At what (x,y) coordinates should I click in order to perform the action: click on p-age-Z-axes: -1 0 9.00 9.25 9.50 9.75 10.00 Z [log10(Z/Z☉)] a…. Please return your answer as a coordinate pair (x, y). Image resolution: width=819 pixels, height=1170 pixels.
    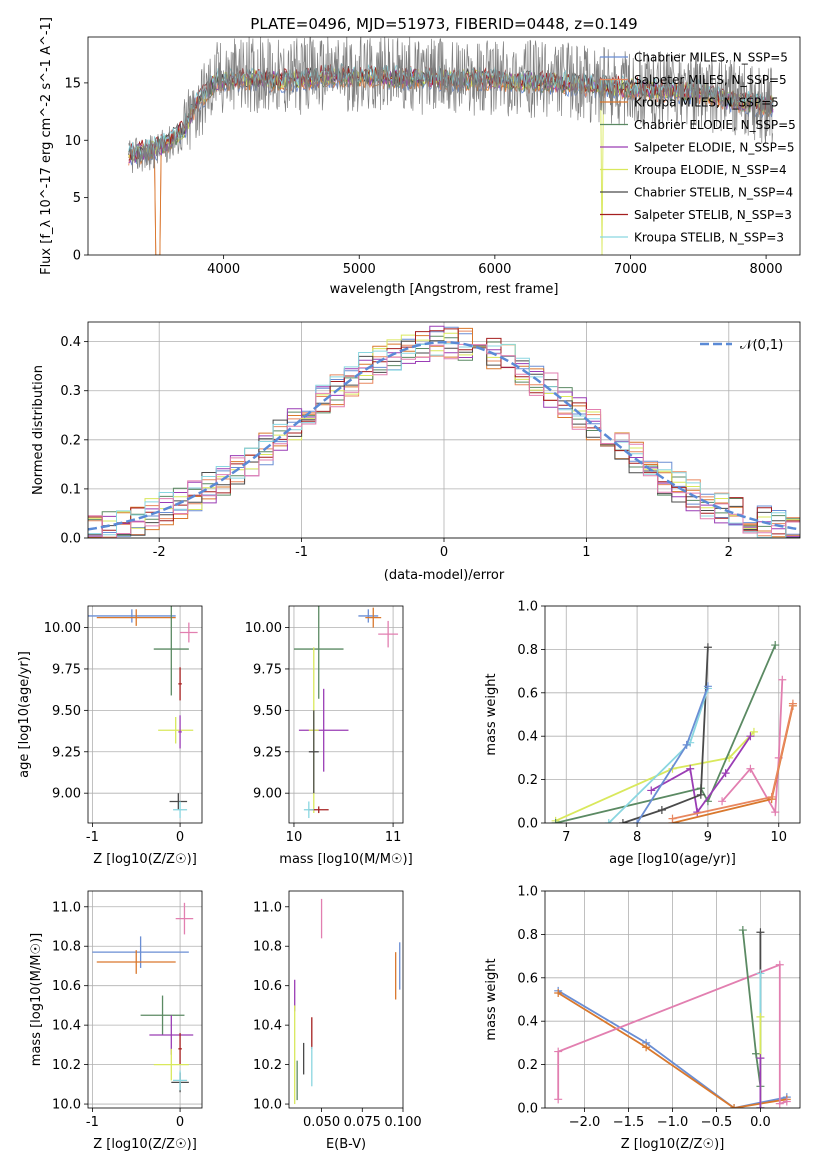
    Looking at the image, I should click on (110, 736).